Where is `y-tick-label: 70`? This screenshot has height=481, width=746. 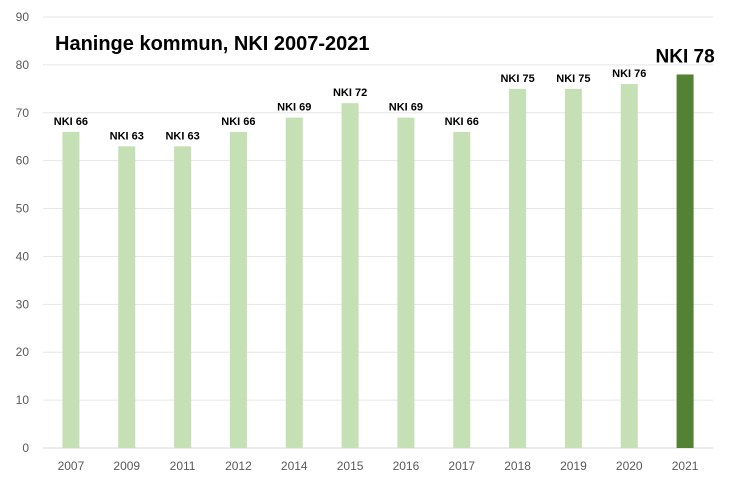 y-tick-label: 70 is located at coordinates (23, 113).